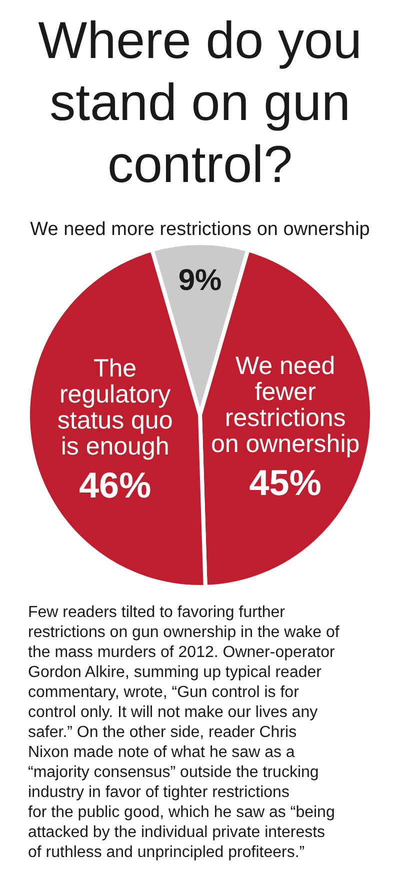 This screenshot has width=400, height=869. What do you see at coordinates (285, 482) in the screenshot?
I see `data-label: 45%` at bounding box center [285, 482].